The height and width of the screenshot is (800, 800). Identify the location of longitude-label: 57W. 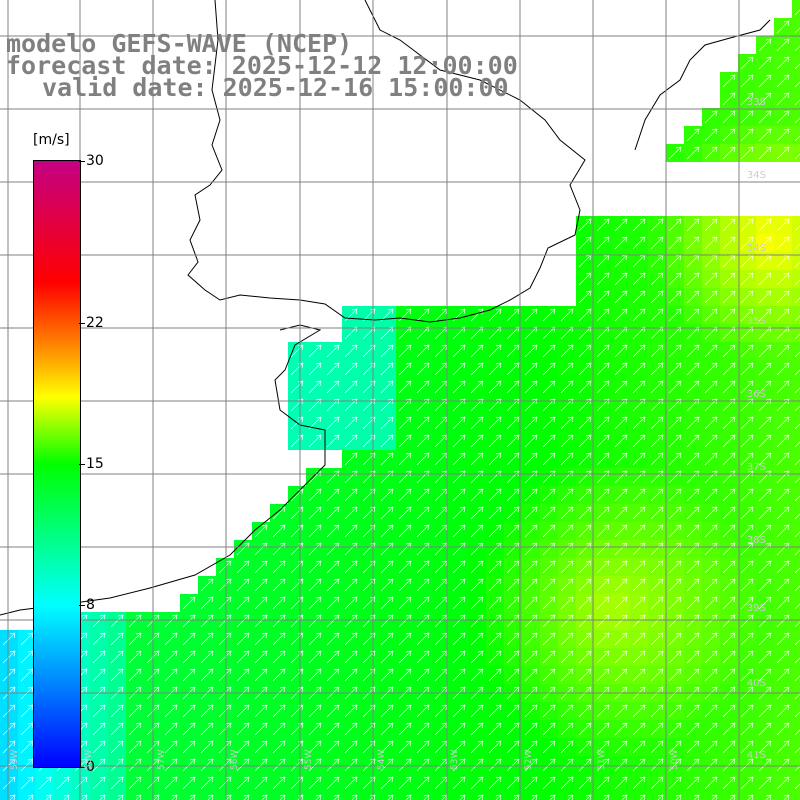
(162, 759).